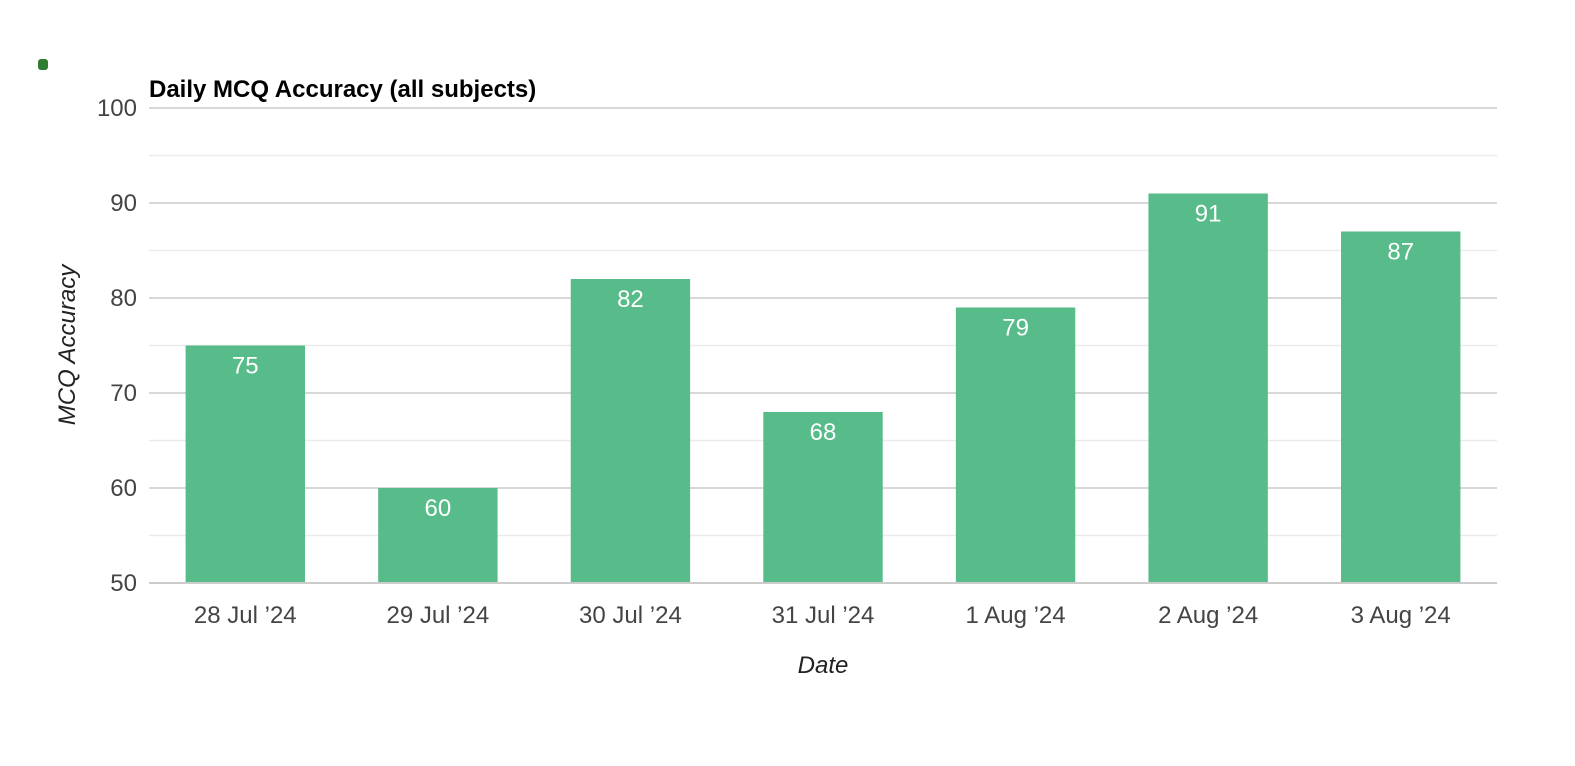 The width and height of the screenshot is (1575, 766). I want to click on y-tick-label: 70, so click(123, 393).